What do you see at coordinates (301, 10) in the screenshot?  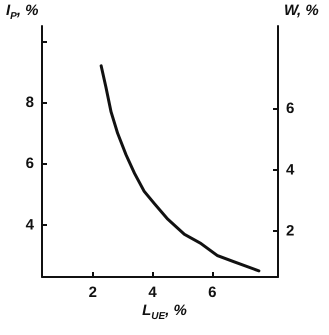 I see `y2-axis-title: W, %` at bounding box center [301, 10].